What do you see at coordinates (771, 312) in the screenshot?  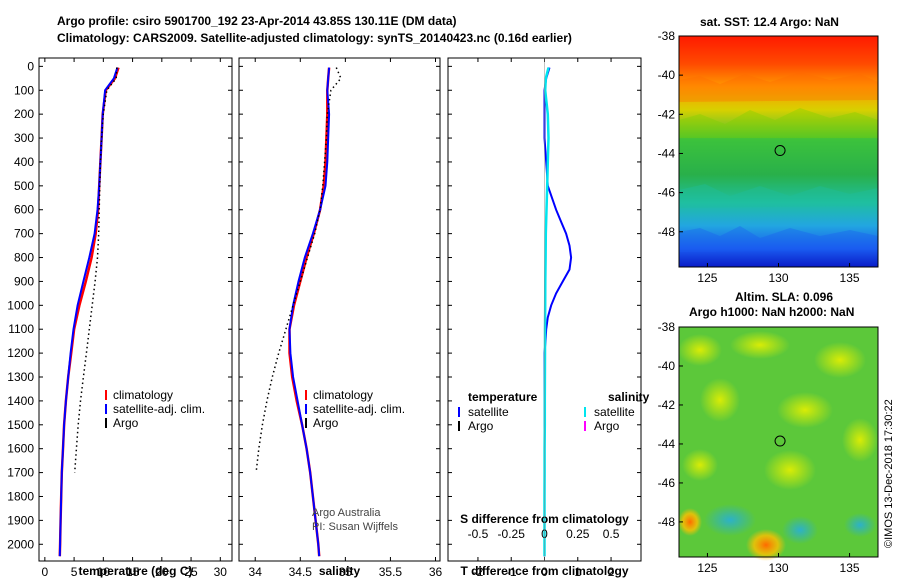 I see `sla-map-subtitle: Argo h1000: NaN h2000: NaN` at bounding box center [771, 312].